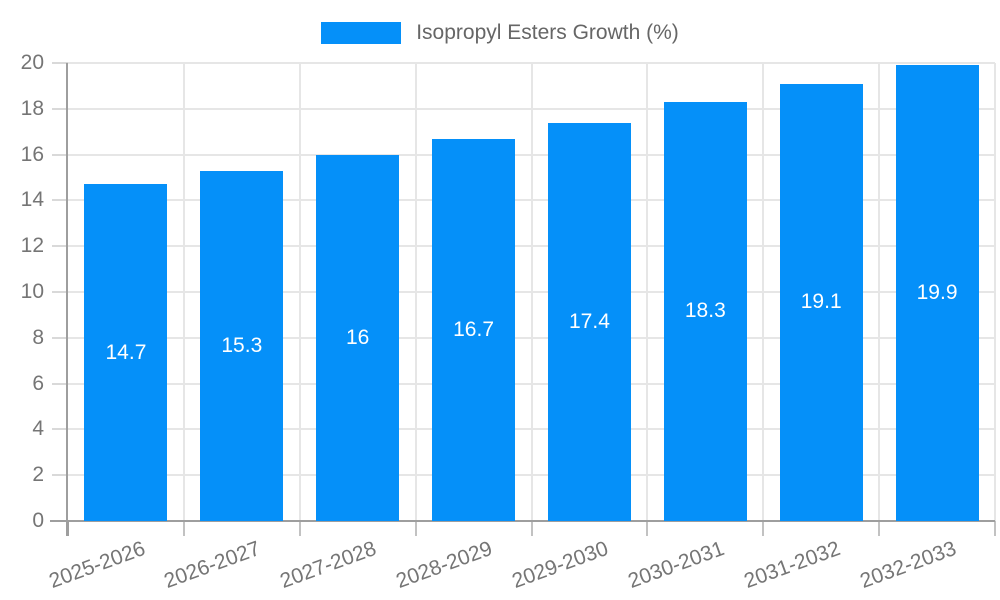 This screenshot has width=1000, height=600. I want to click on bar: 17.4, so click(589, 321).